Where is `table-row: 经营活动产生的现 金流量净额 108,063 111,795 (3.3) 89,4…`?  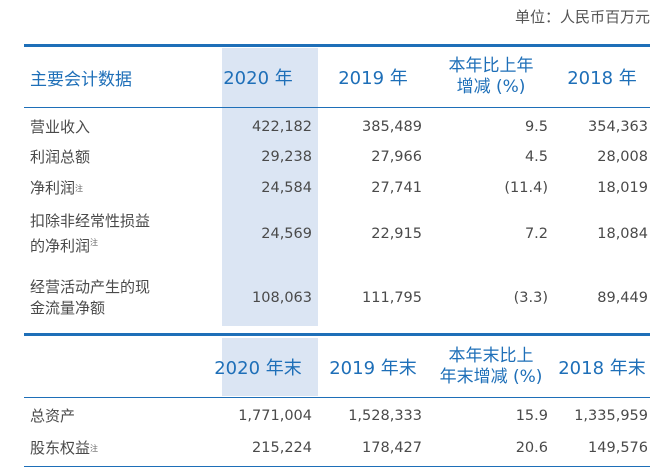
table-row: 经营活动产生的现 金流量净额 108,063 111,795 (3.3) 89,4… is located at coordinates (337, 298).